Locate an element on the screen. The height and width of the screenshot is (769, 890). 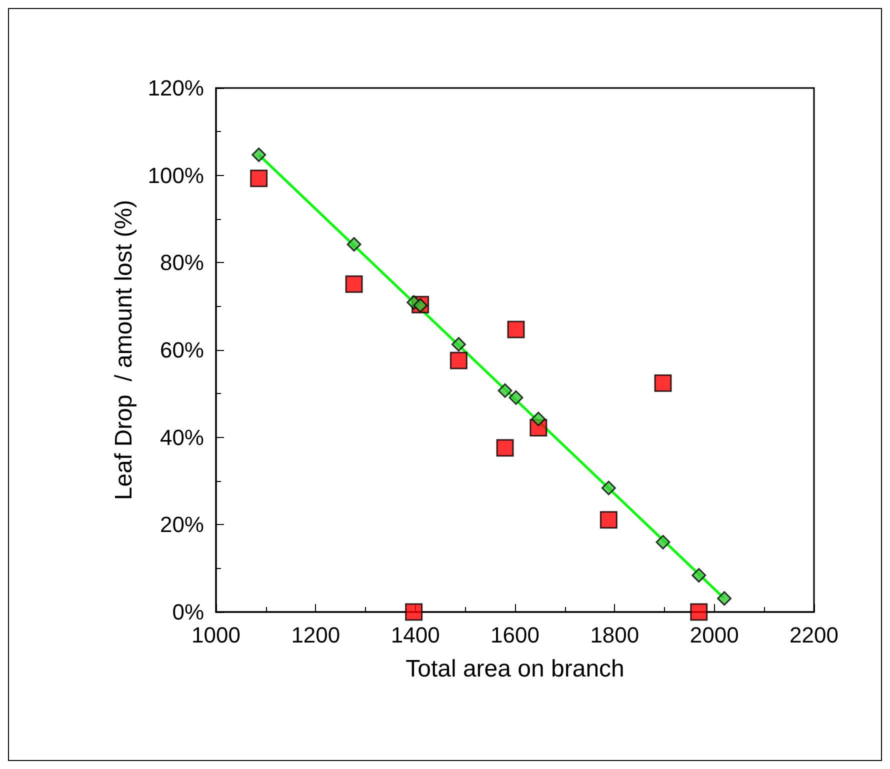
y-tick-label: 20% is located at coordinates (182, 525).